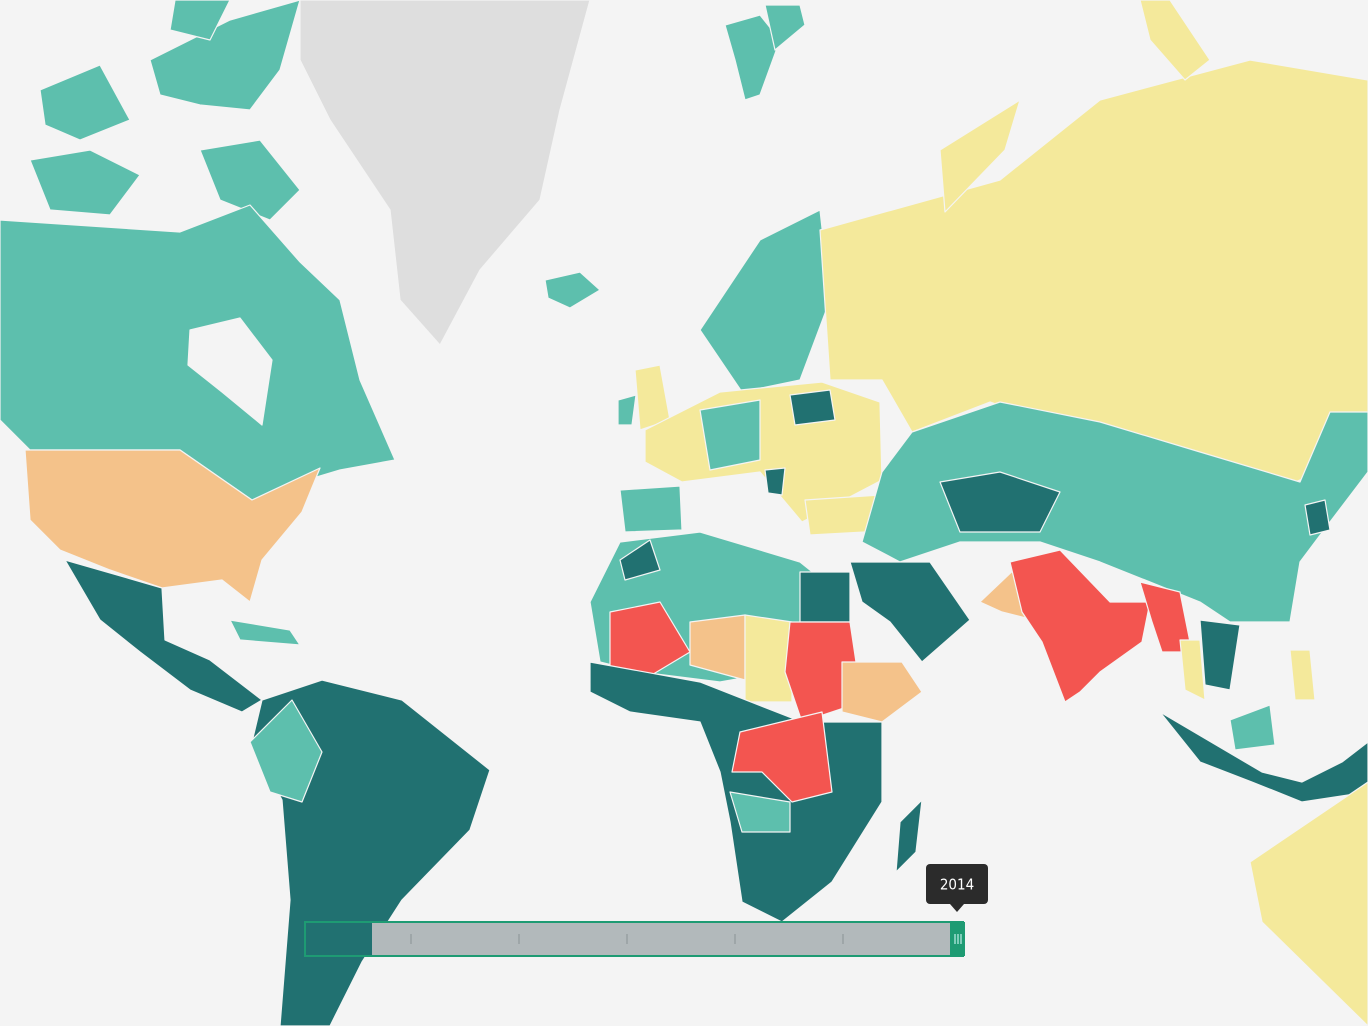 This screenshot has height=1026, width=1368. Describe the element at coordinates (782, 757) in the screenshot. I see `drc` at that location.